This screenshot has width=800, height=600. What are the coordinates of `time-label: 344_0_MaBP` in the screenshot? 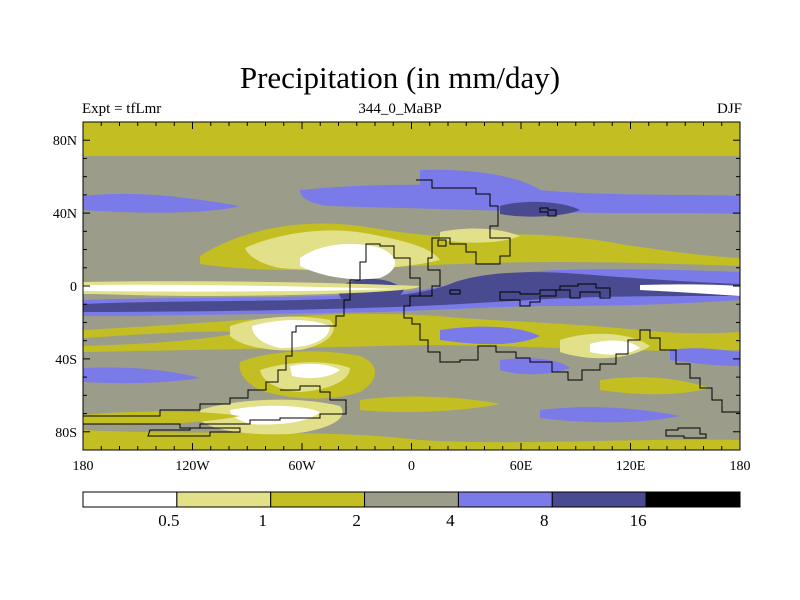 It's located at (400, 109).